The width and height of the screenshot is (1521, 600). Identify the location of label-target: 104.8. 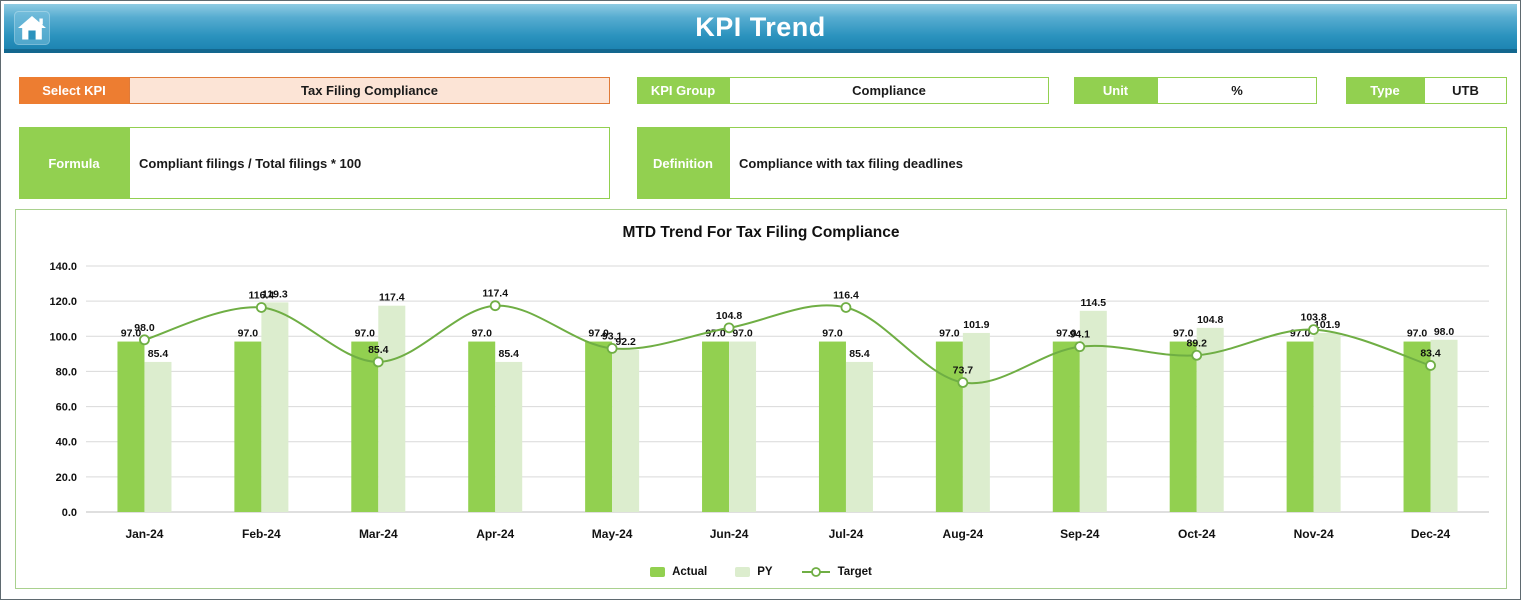
(729, 316).